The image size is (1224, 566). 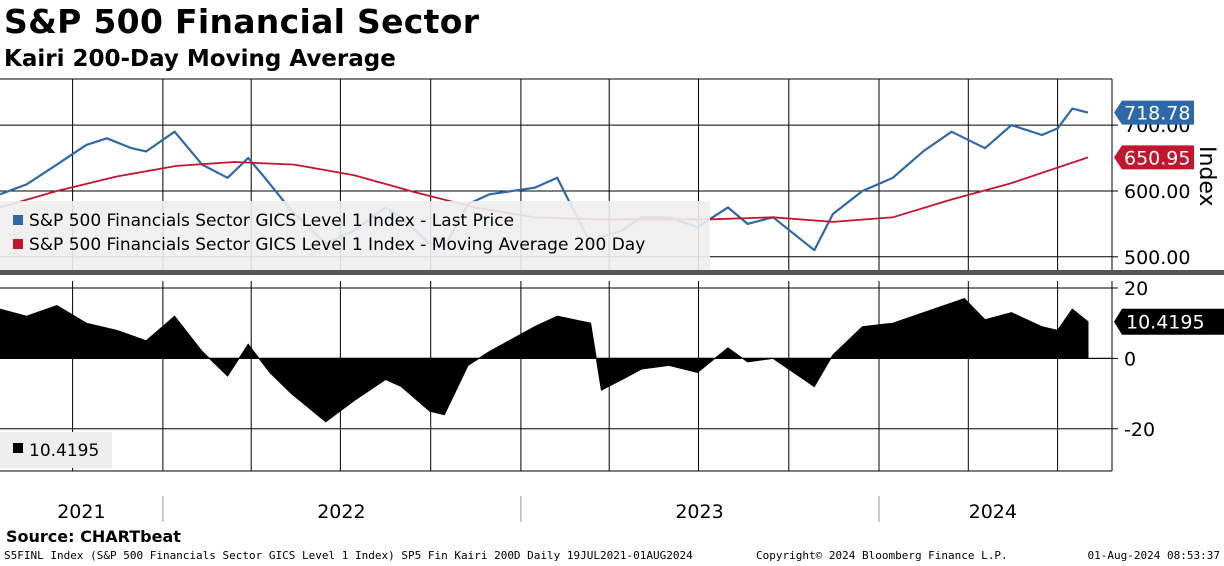 I want to click on kairi-legend-swatch, so click(x=18, y=448).